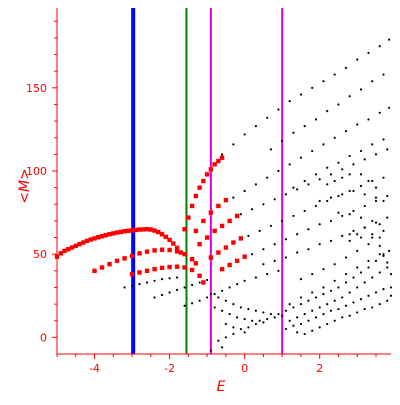  I want to click on y-tick-label: 150, so click(36, 88).